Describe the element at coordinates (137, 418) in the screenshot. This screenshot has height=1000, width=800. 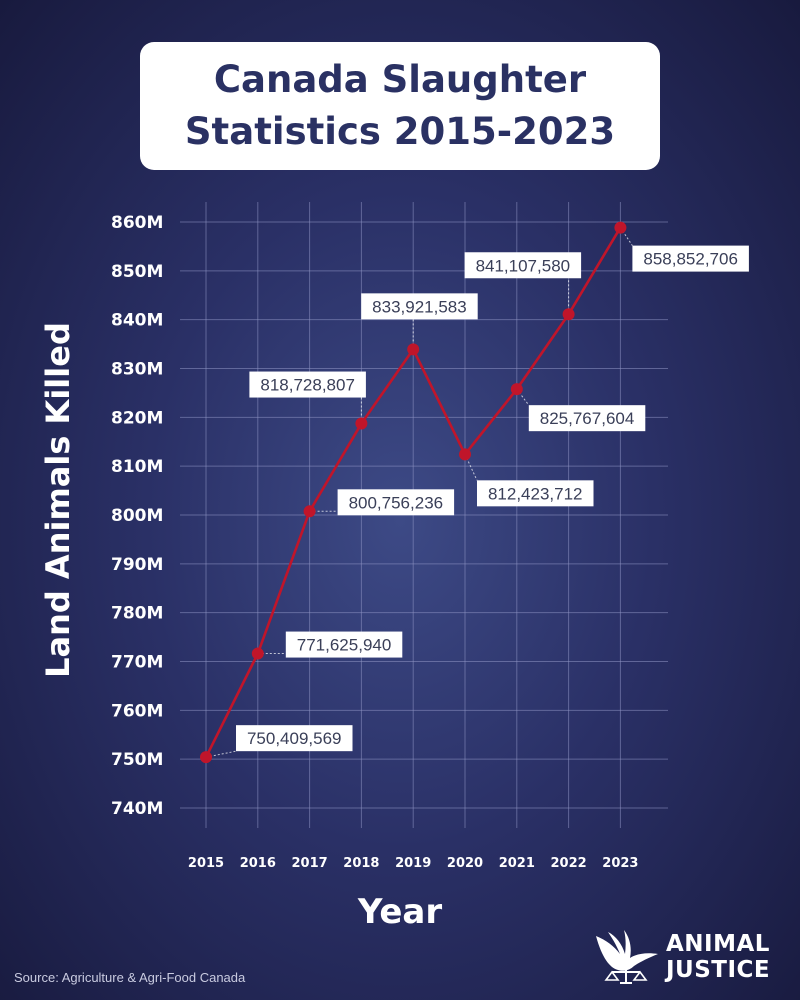
I see `y-tick-label: 820M` at that location.